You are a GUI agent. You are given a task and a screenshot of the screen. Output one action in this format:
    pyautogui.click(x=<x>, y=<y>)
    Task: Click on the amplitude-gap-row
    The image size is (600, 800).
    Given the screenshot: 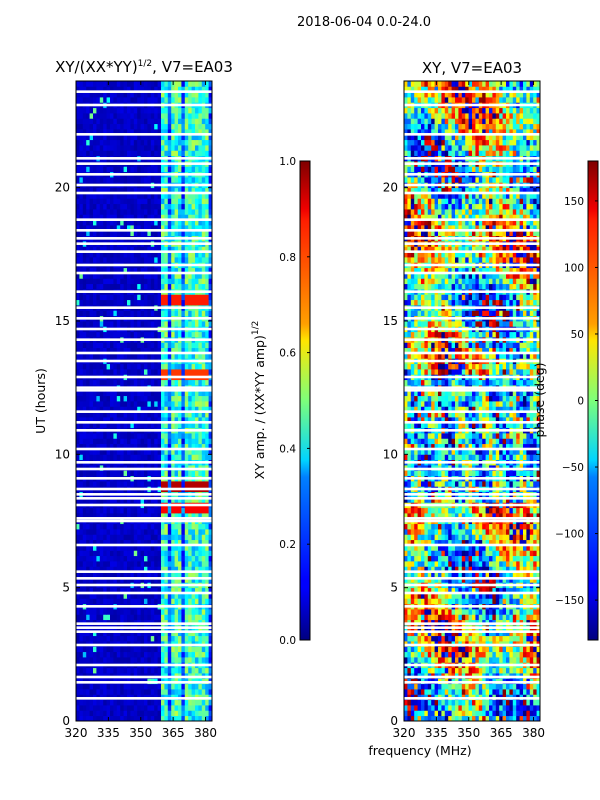 What is the action you would take?
    pyautogui.click(x=144, y=682)
    